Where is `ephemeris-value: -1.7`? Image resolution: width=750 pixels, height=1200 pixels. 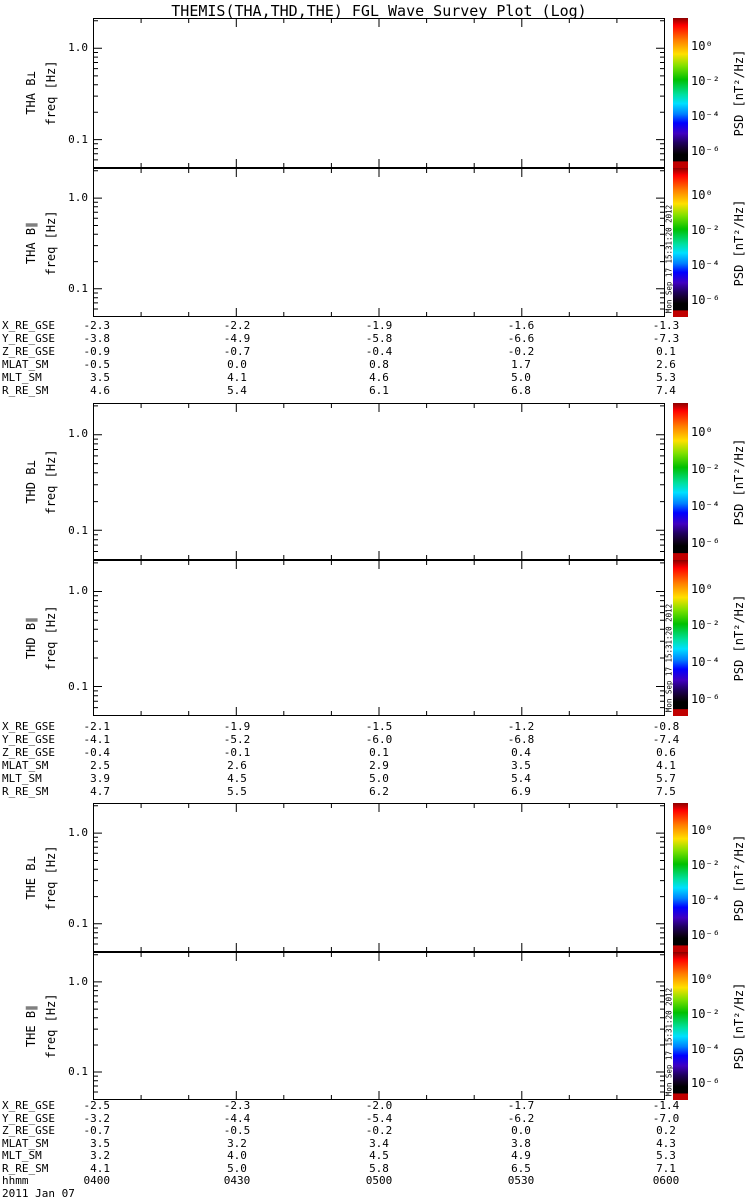
ephemeris-value: -1.7 is located at coordinates (521, 1105).